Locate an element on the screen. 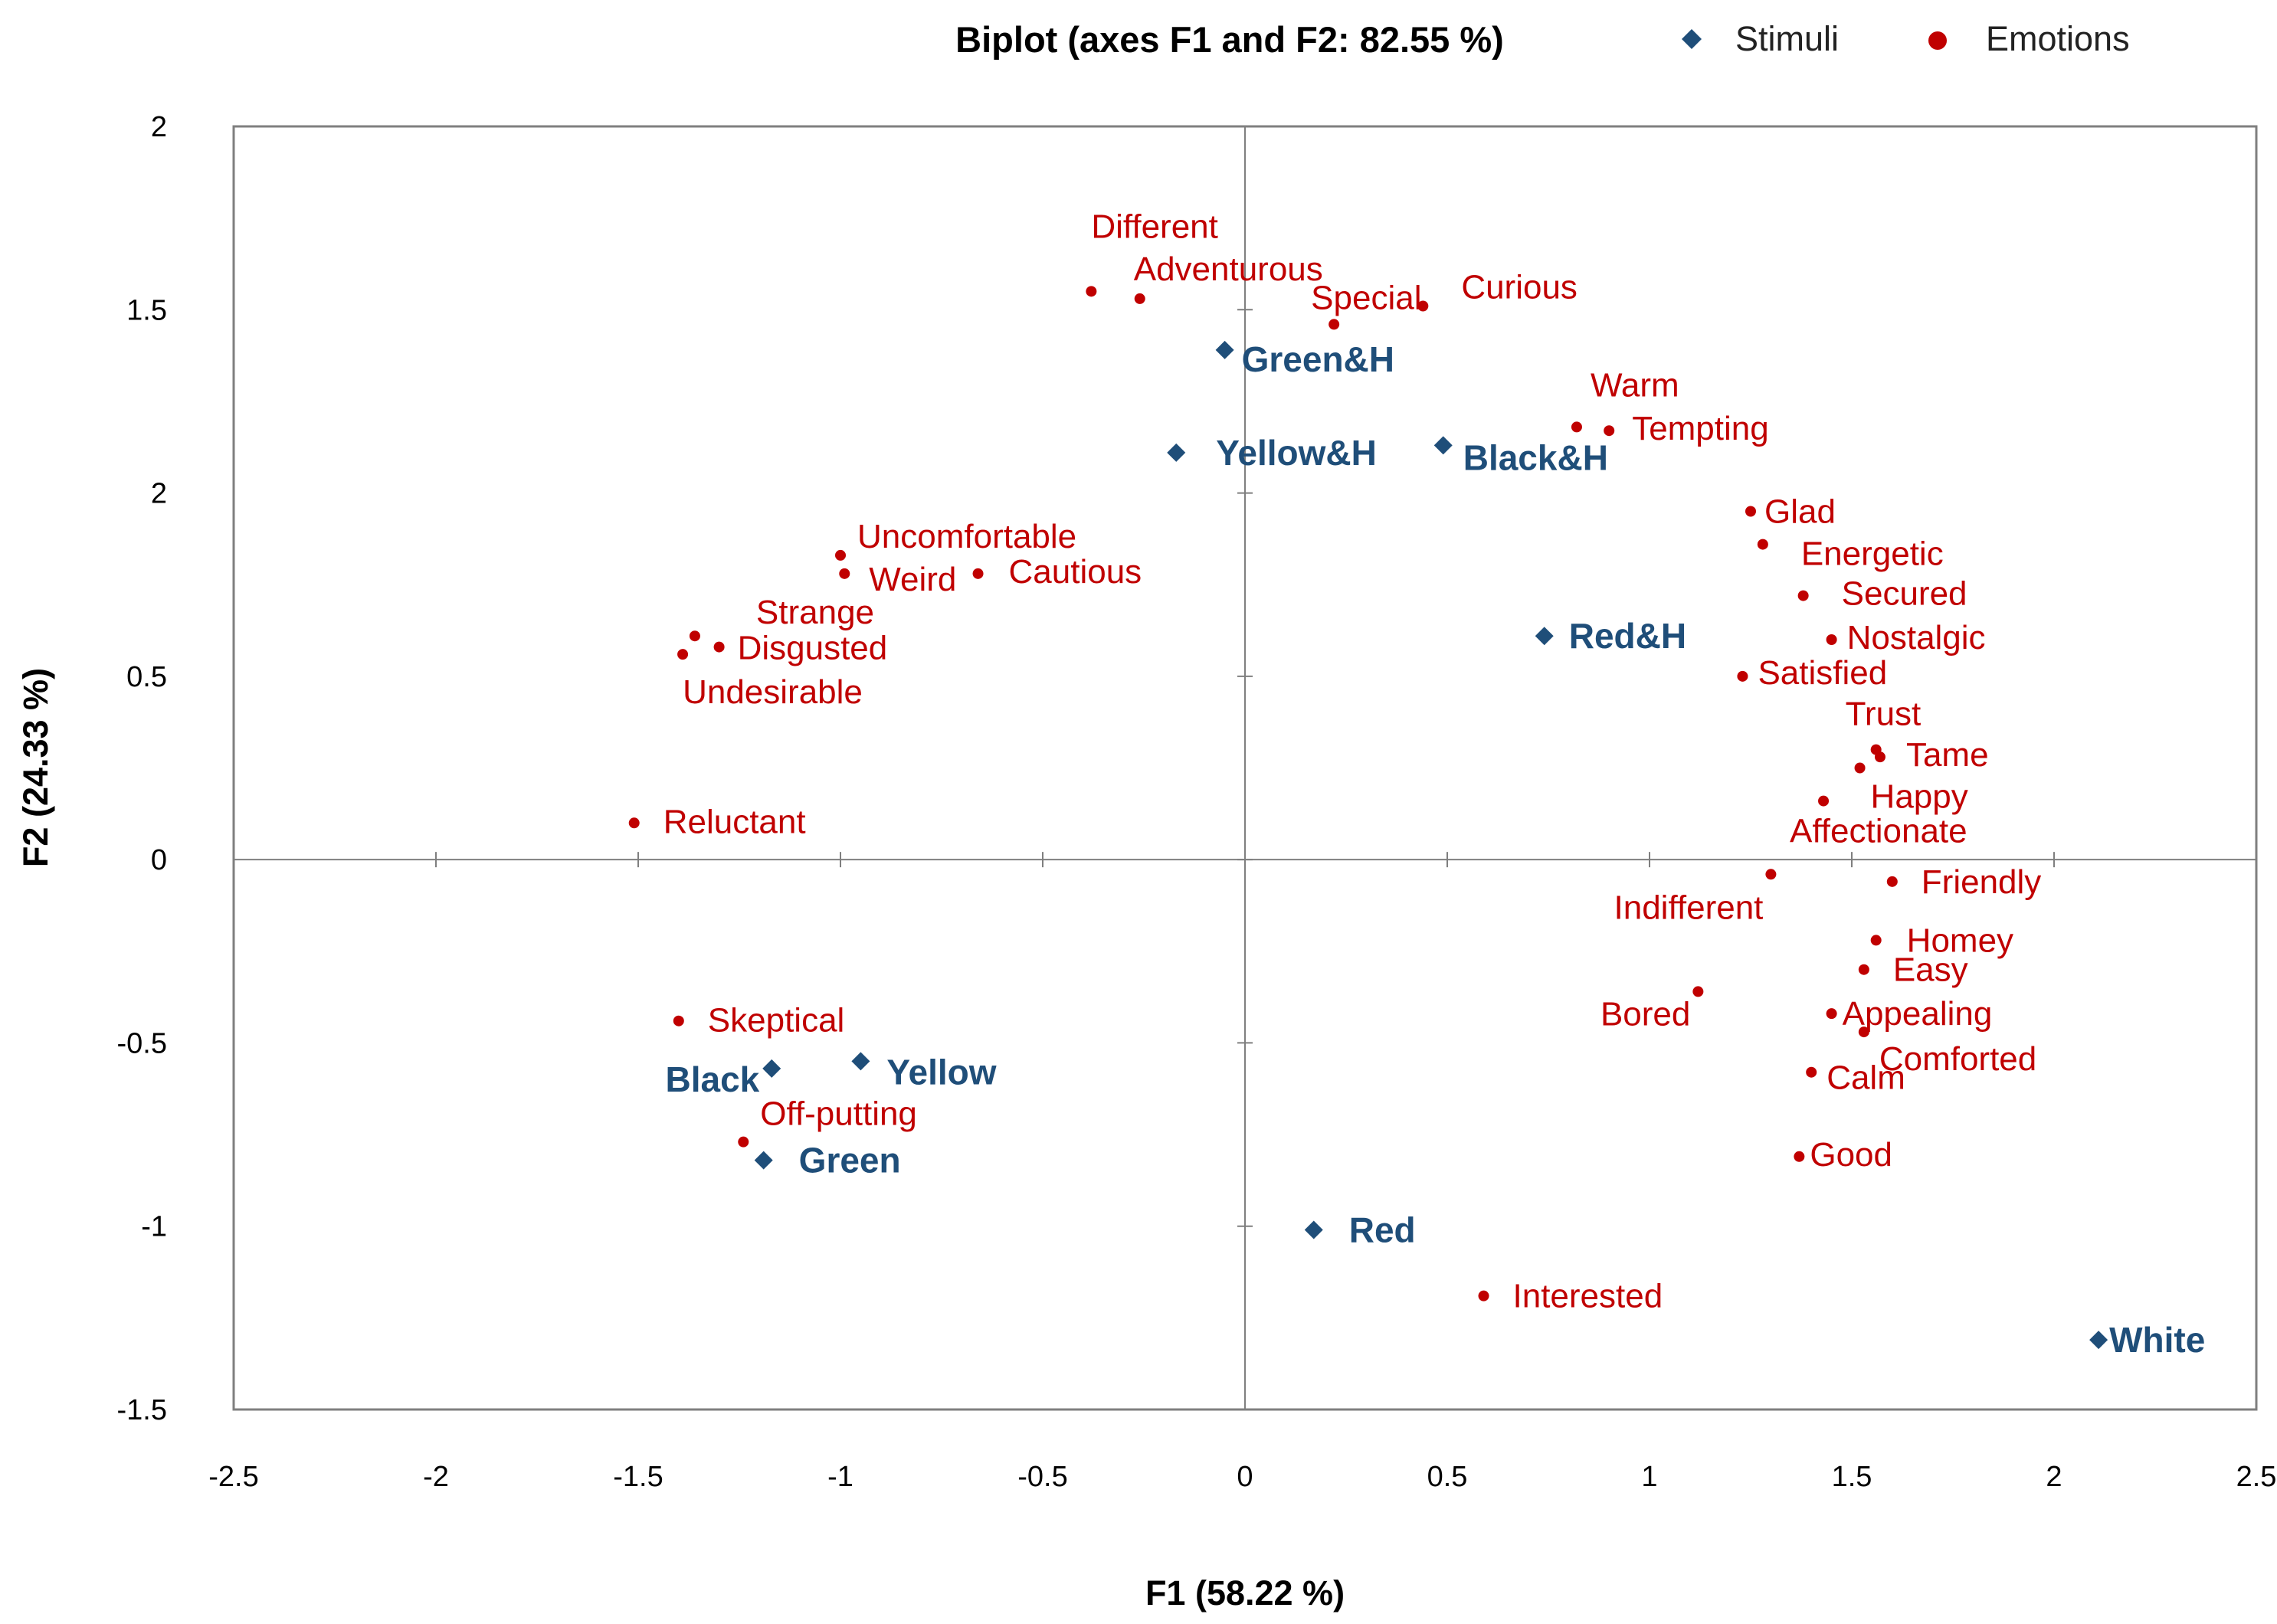 This screenshot has width=2277, height=1624. stimulus-point-red is located at coordinates (1313, 1230).